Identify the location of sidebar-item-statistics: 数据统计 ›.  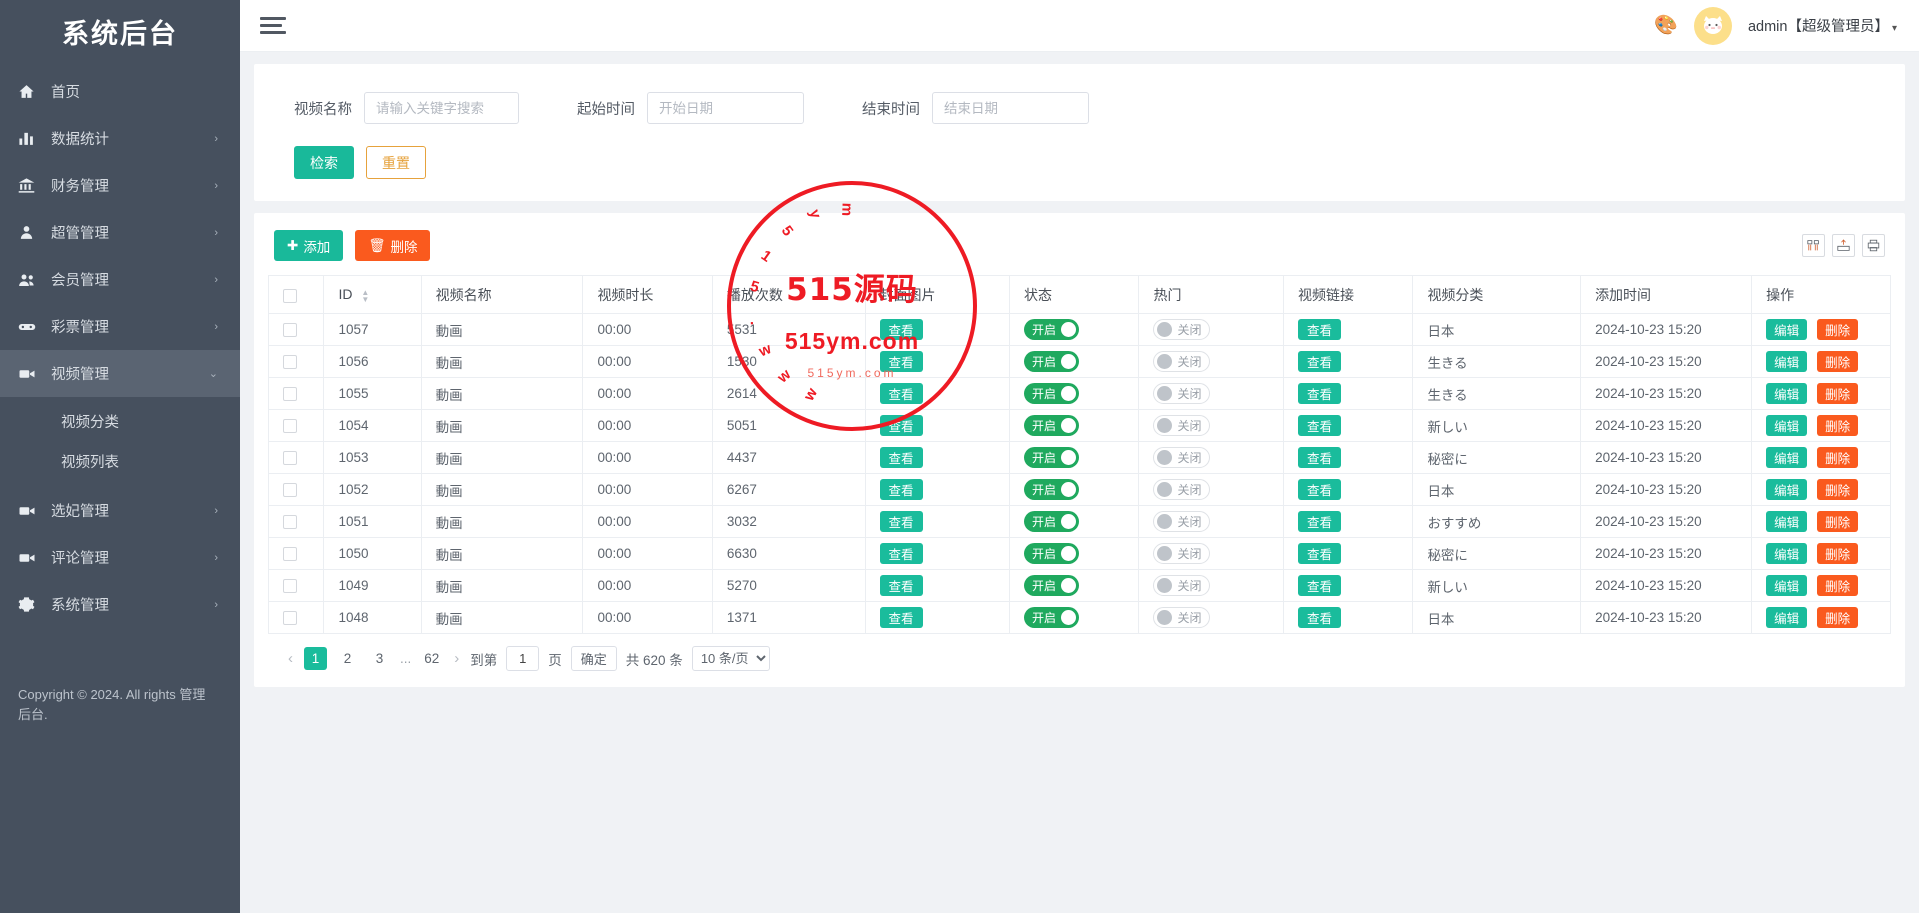
(120, 138).